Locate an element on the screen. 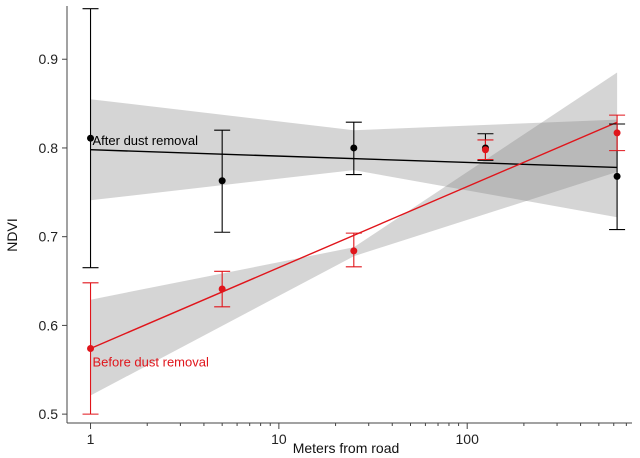 The height and width of the screenshot is (458, 640). y-tick-label: 0.6 is located at coordinates (49, 325).